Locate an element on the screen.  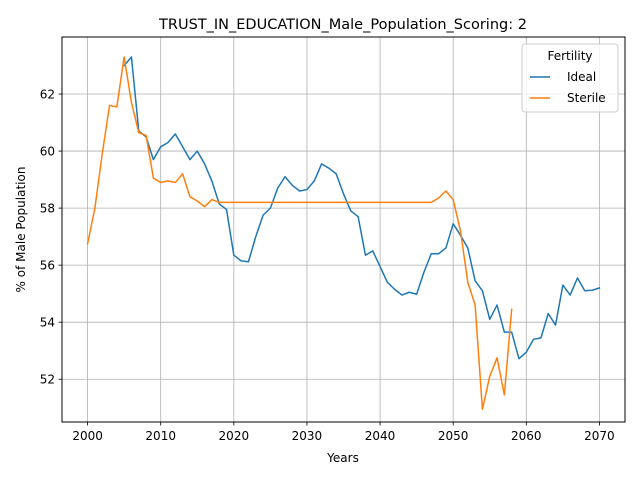
x-tick-label: 2020 is located at coordinates (234, 436).